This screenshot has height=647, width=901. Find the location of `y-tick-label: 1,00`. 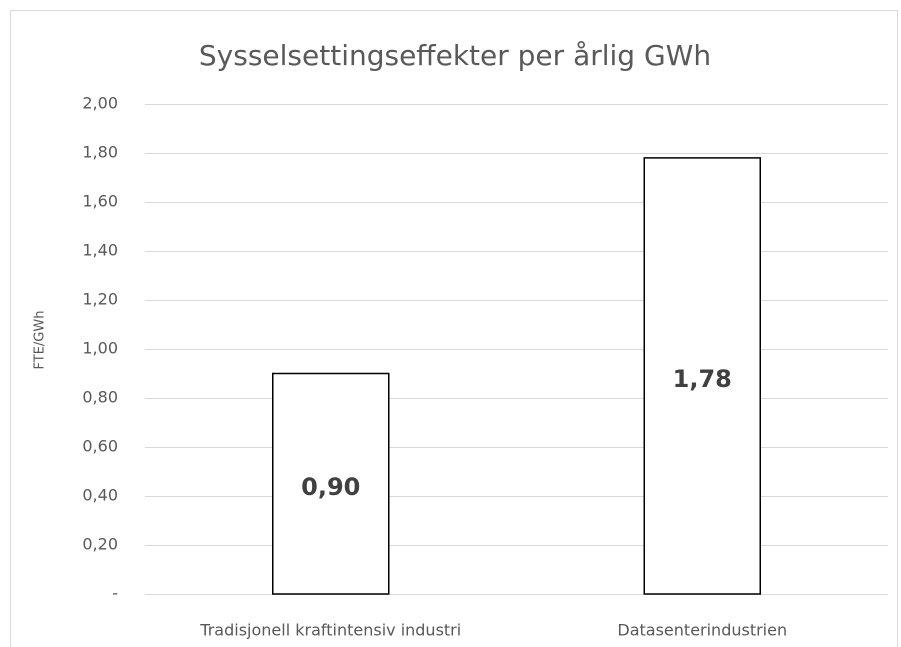

y-tick-label: 1,00 is located at coordinates (100, 348).